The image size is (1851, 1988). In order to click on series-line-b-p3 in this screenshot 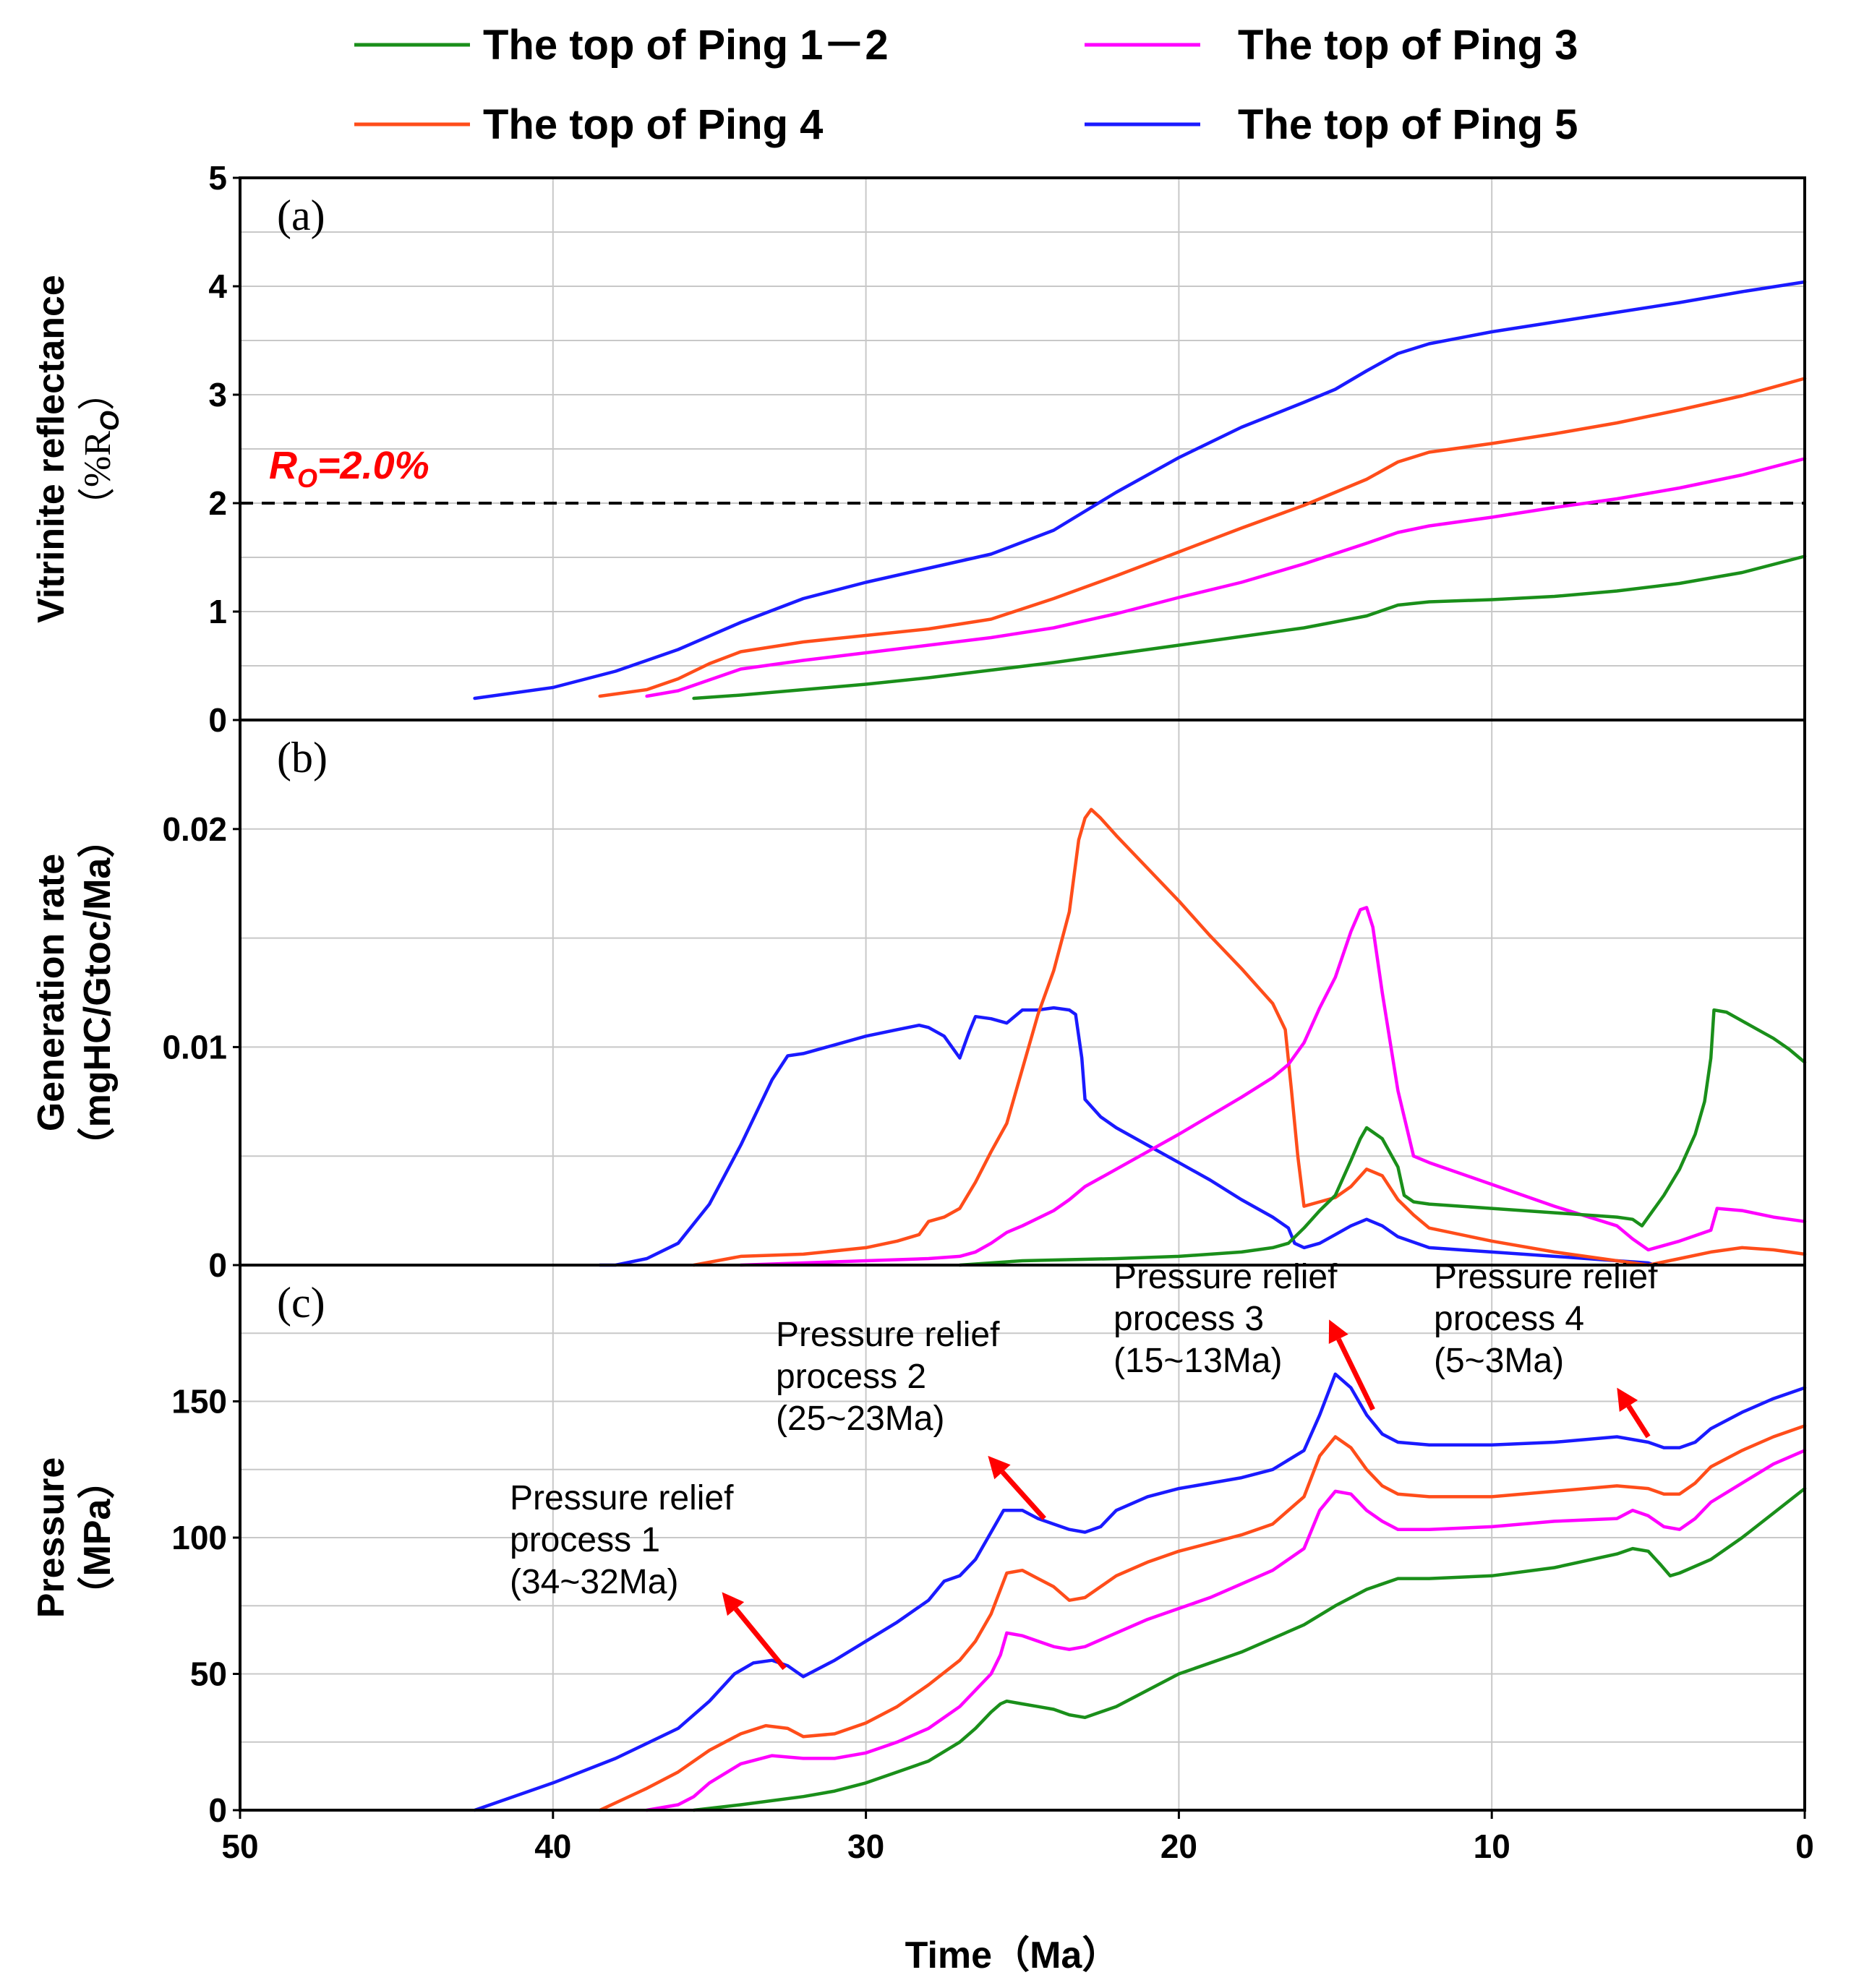, I will do `click(1273, 1086)`.